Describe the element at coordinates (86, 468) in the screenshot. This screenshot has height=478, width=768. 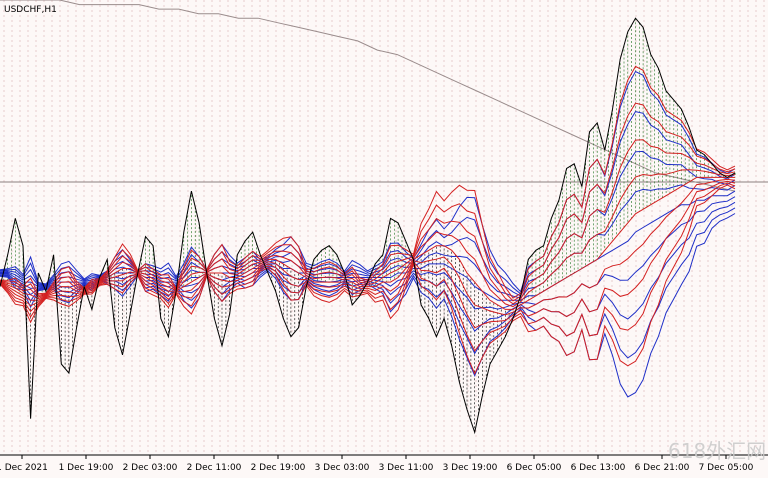
I see `x-tick-label: 1 Dec 19:00` at that location.